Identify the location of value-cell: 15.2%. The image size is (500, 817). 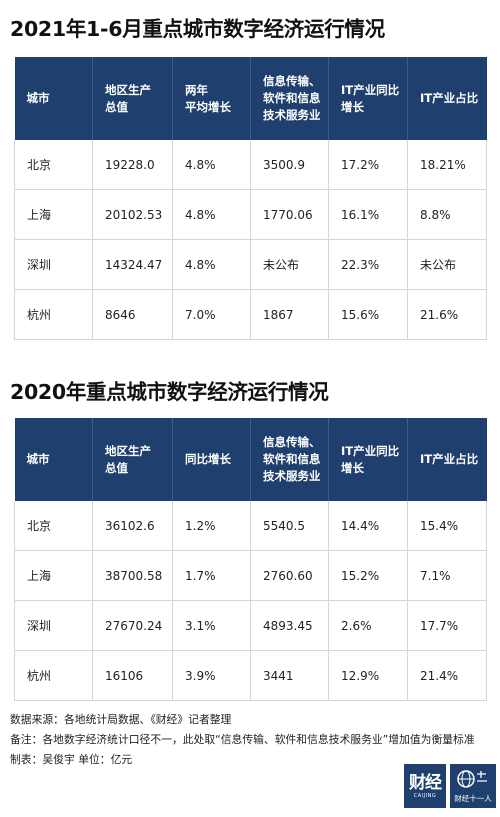
(368, 575).